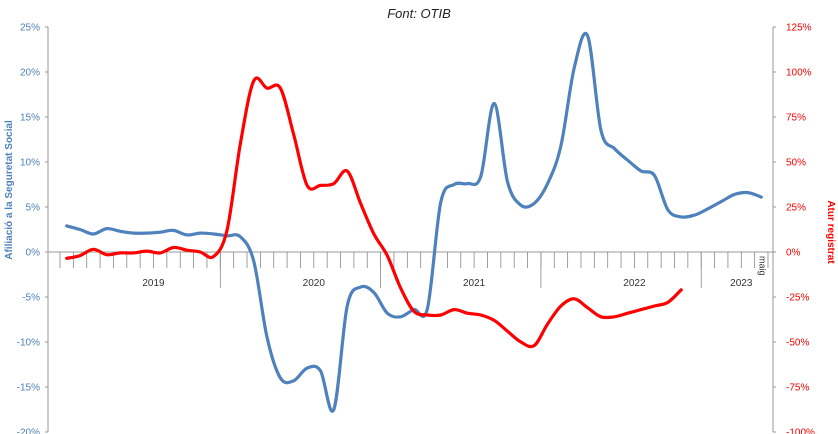 Image resolution: width=838 pixels, height=434 pixels. I want to click on left-tick-label: -5%, so click(31, 298).